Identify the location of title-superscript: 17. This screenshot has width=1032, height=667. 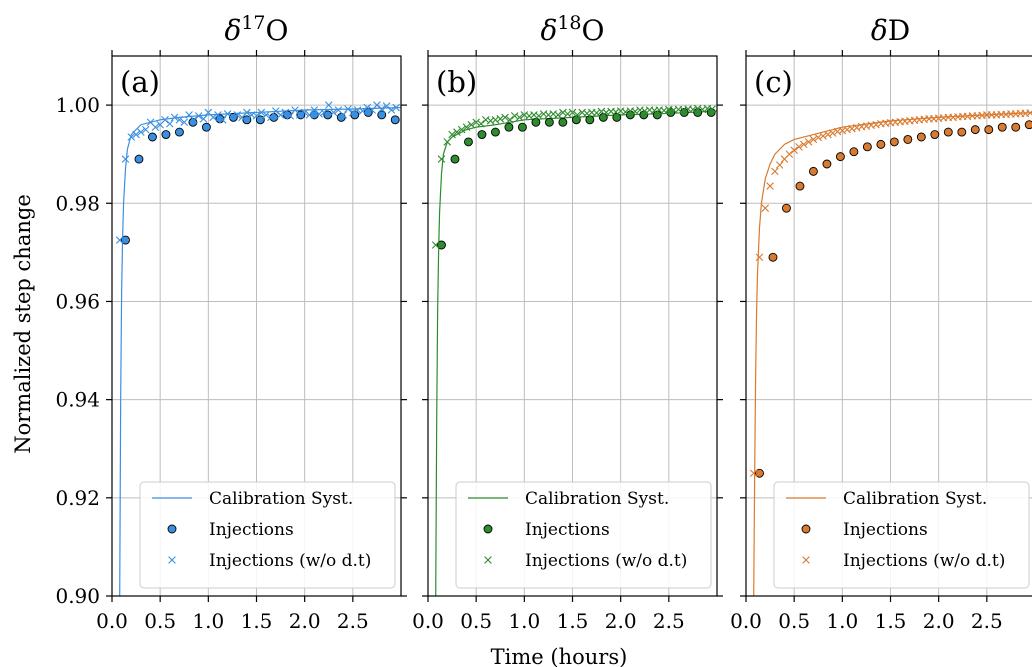
(253, 23).